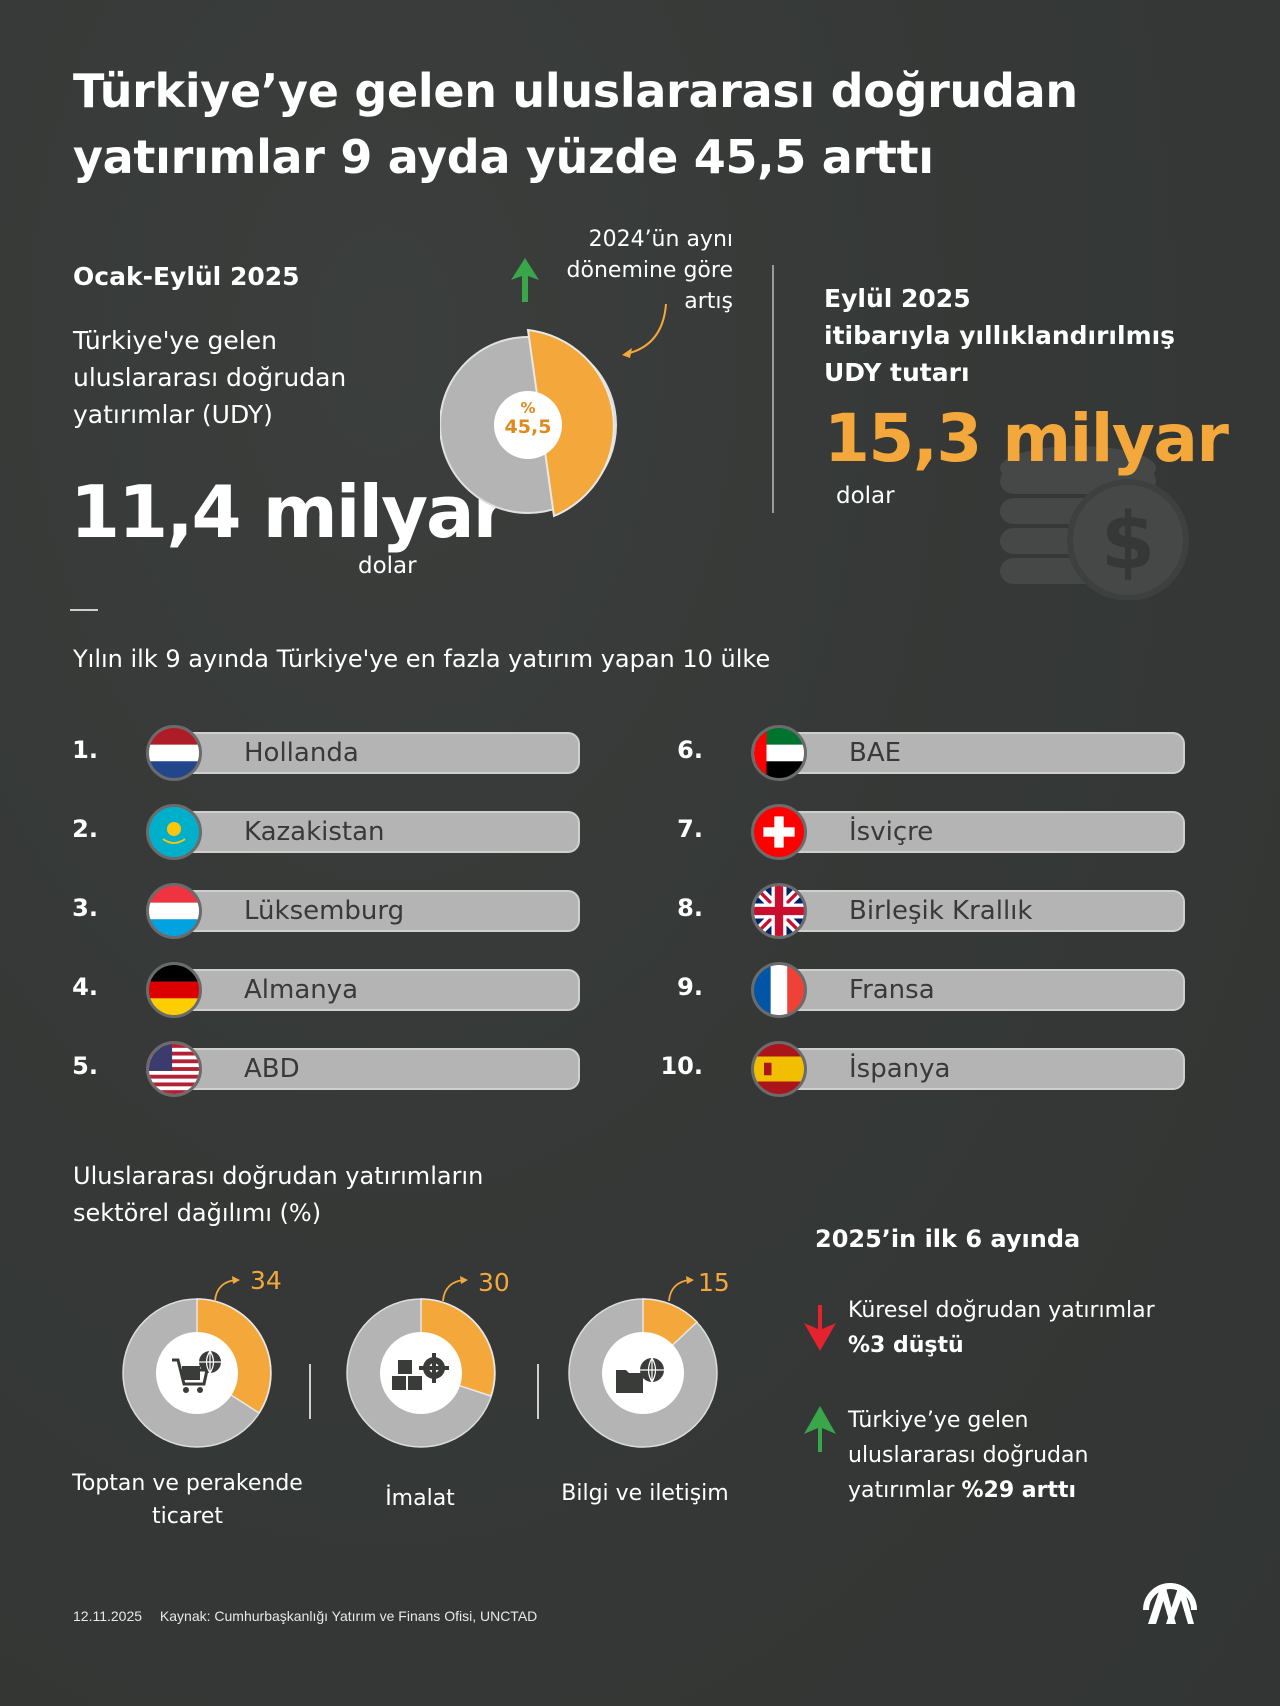 The width and height of the screenshot is (1280, 1706). Describe the element at coordinates (714, 1282) in the screenshot. I see `sector-value-ict: 15` at that location.